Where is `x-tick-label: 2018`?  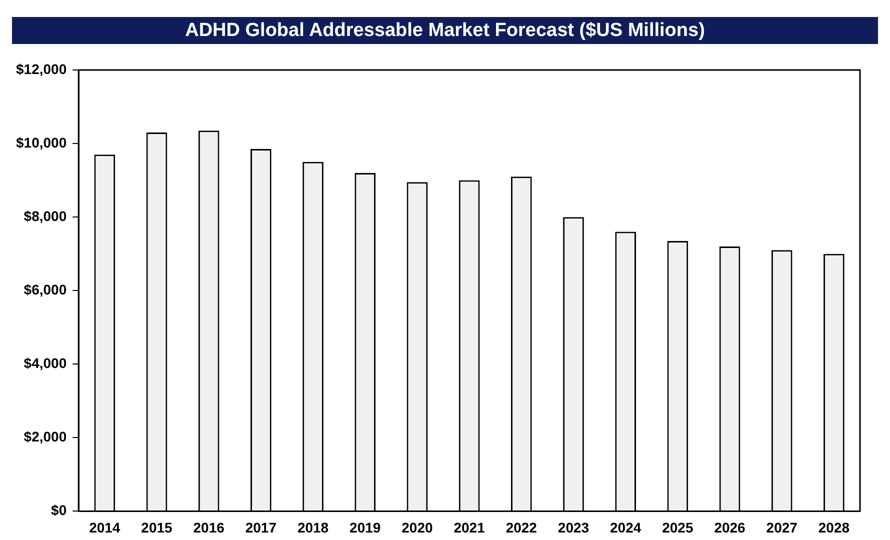
x-tick-label: 2018 is located at coordinates (313, 527).